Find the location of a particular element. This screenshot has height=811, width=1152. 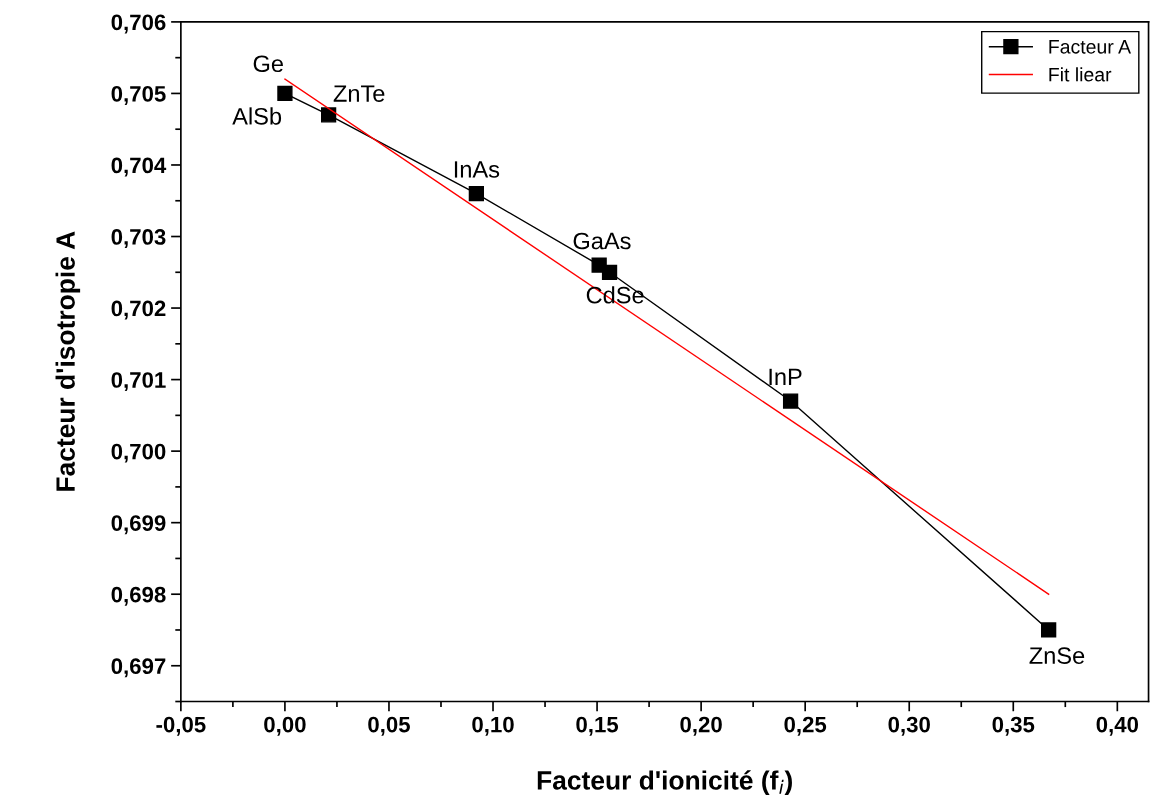

x-tick-label: 0,40 is located at coordinates (1117, 726).